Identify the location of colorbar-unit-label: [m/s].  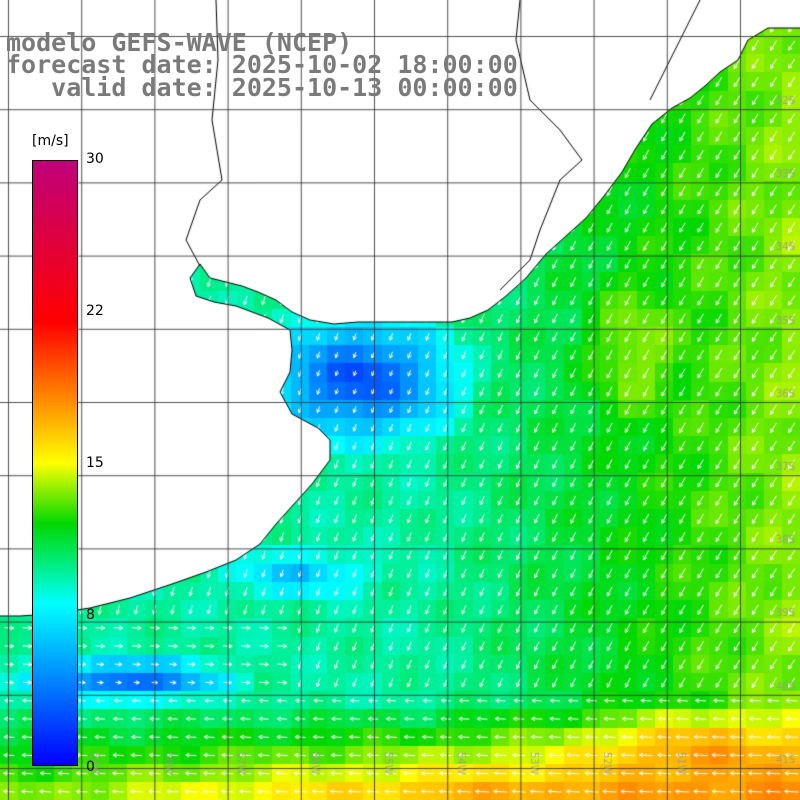
(50, 141).